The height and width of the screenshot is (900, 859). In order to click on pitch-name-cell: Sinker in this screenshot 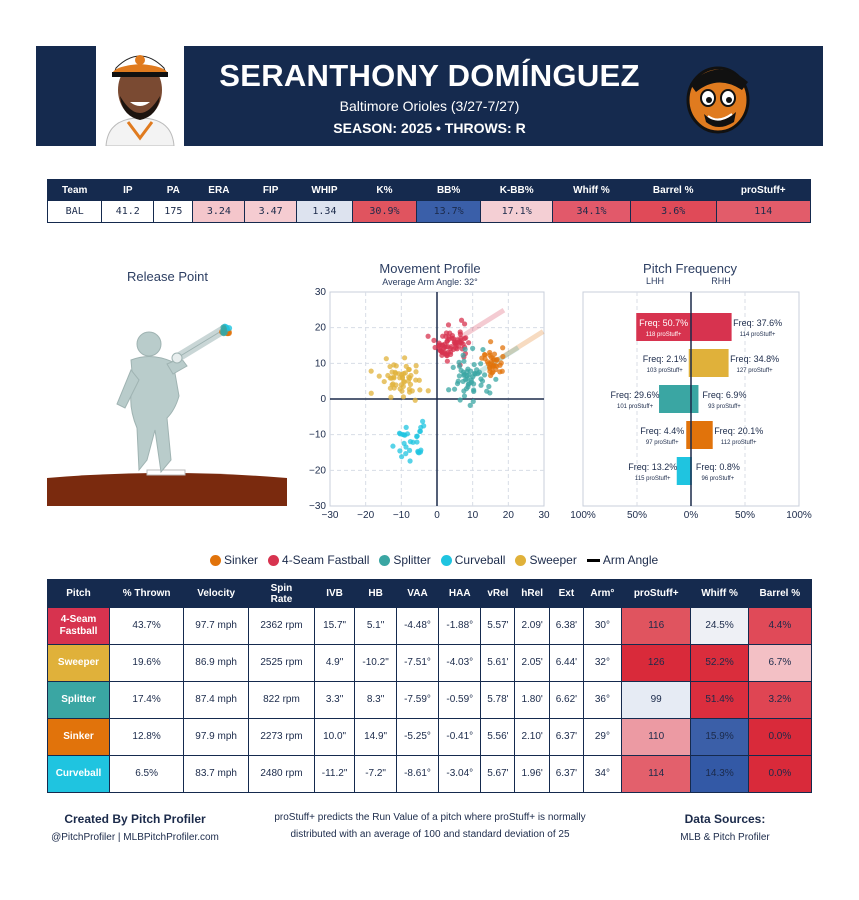, I will do `click(78, 737)`.